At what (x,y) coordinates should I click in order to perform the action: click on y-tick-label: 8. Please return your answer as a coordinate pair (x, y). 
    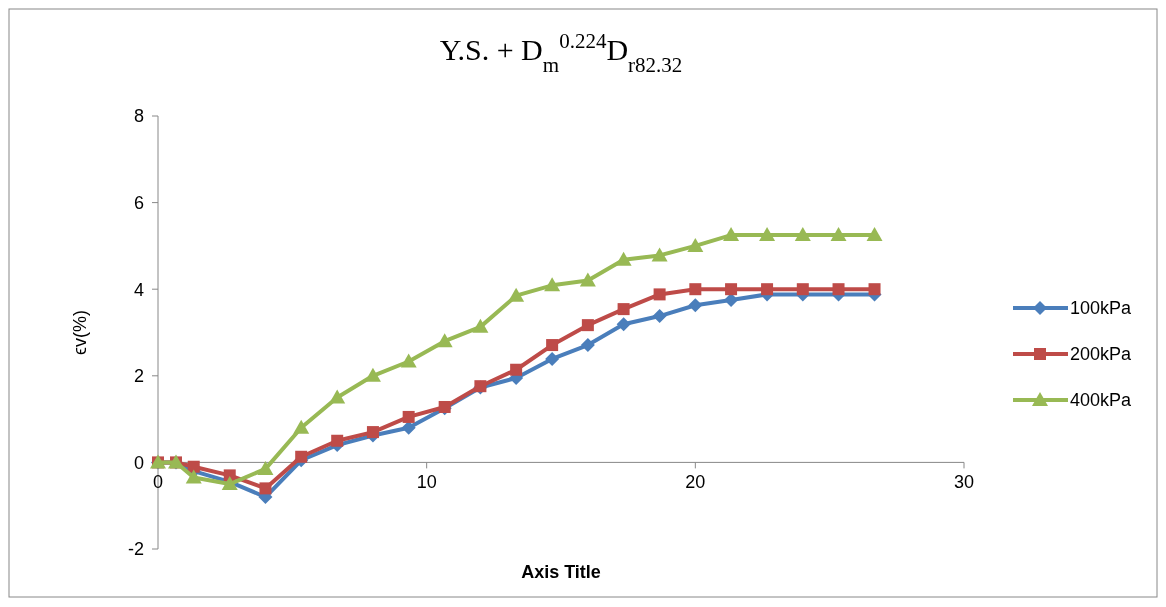
    Looking at the image, I should click on (138, 116).